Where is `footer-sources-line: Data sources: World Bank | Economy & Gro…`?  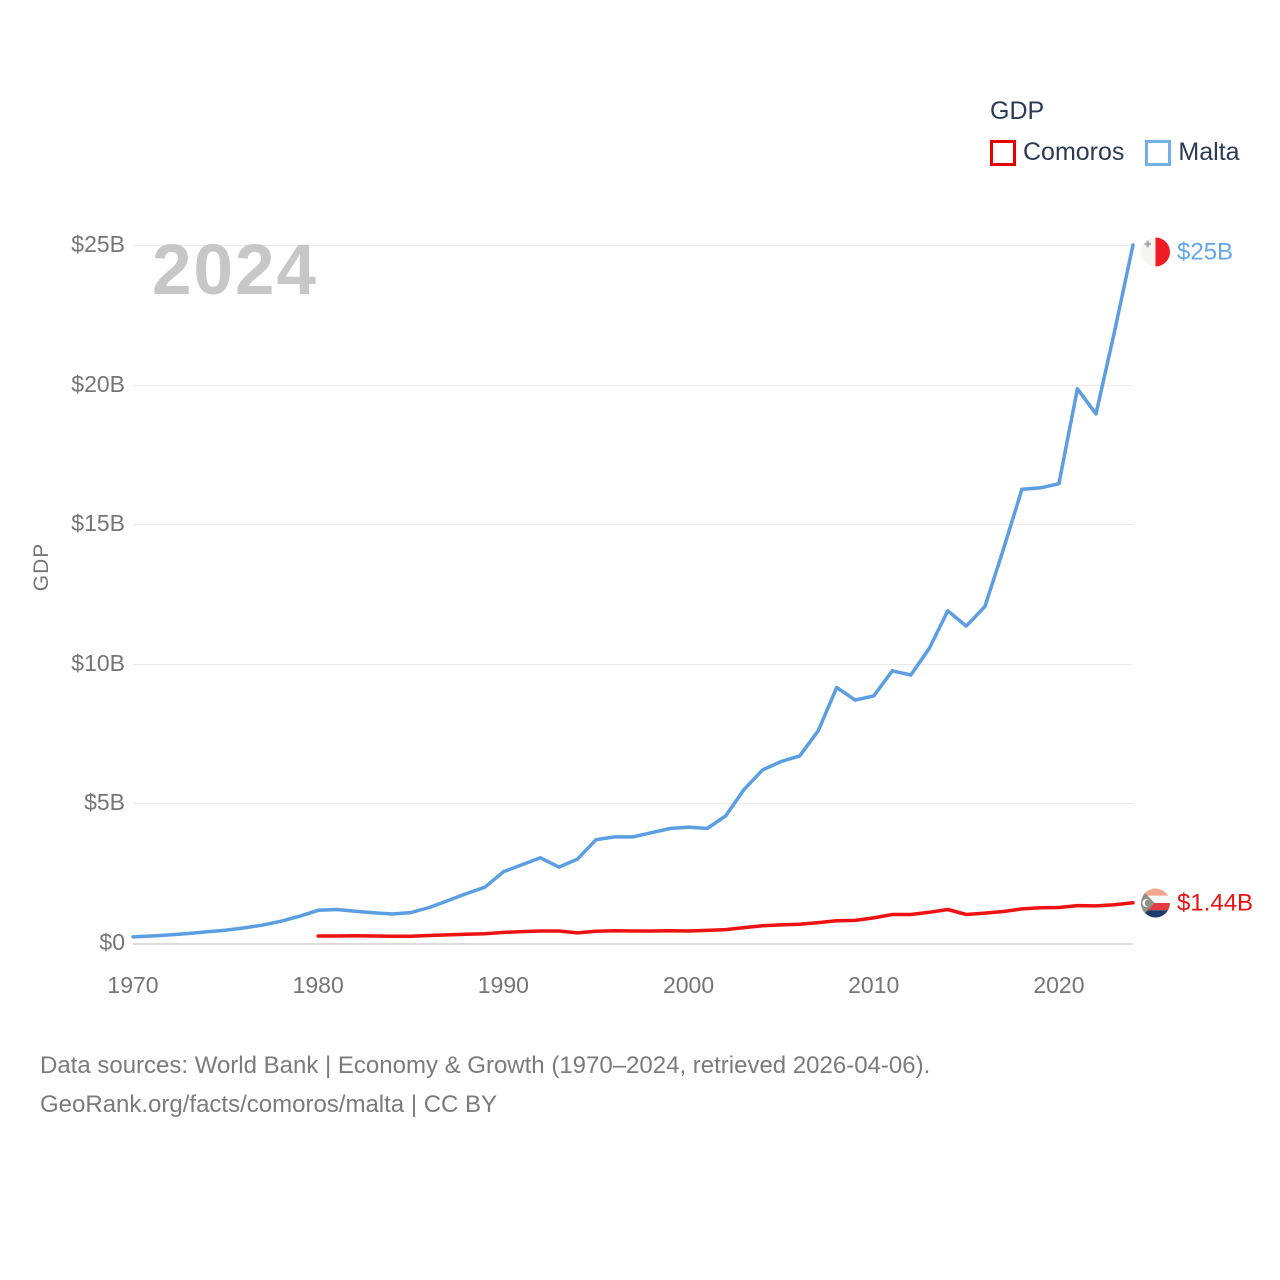
footer-sources-line: Data sources: World Bank | Economy & Gro… is located at coordinates (485, 1065).